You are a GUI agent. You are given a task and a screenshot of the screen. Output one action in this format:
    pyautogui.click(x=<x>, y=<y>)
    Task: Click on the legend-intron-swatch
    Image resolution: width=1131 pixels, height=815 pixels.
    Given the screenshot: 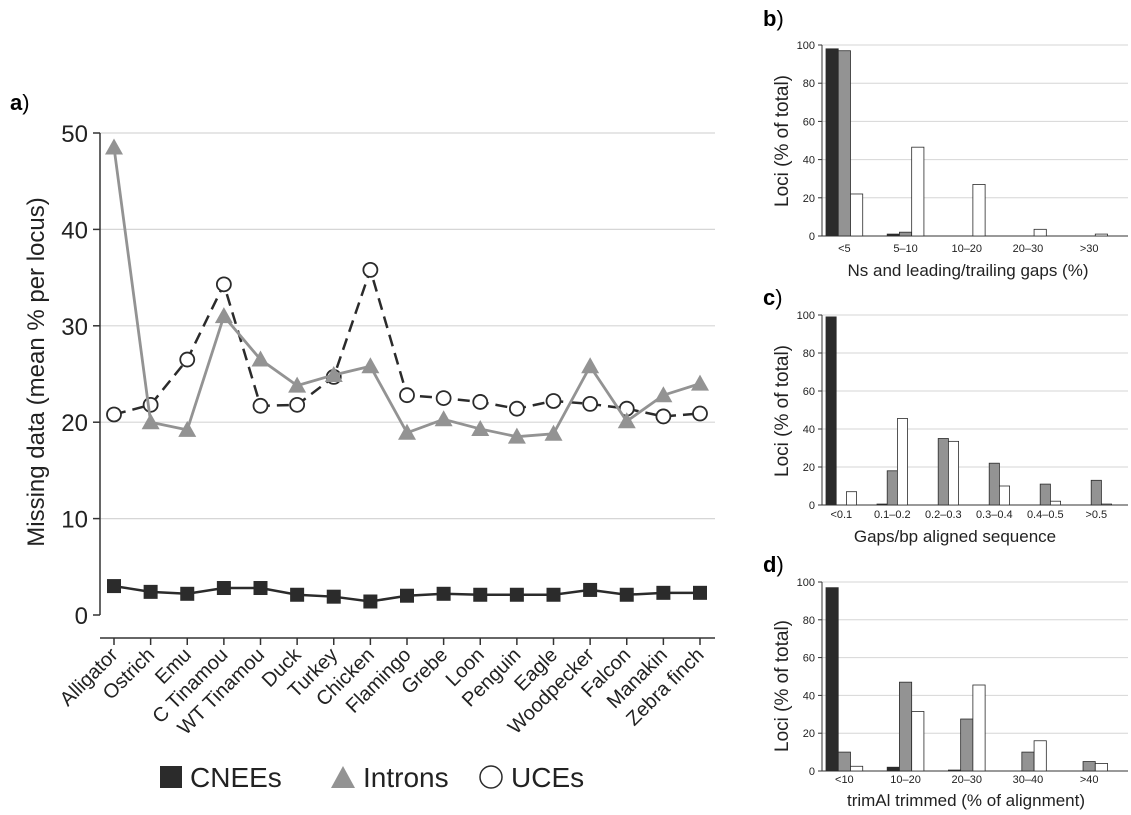 What is the action you would take?
    pyautogui.click(x=343, y=777)
    